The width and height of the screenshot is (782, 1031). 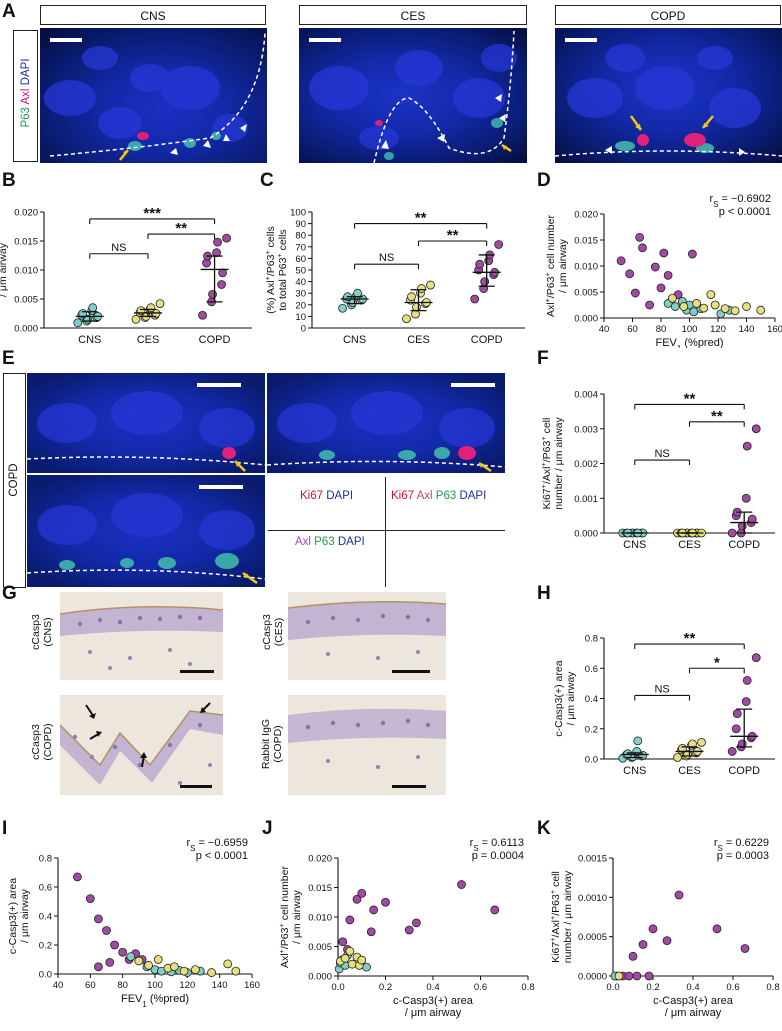 I want to click on y-tick-label: 10, so click(x=300, y=317).